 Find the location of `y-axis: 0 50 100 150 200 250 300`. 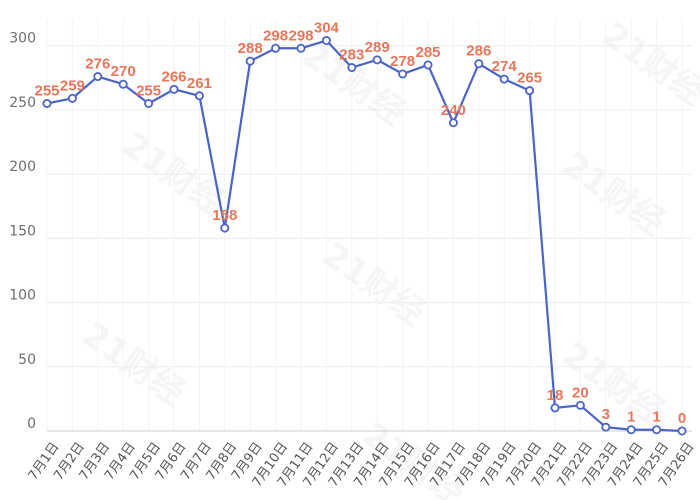

y-axis: 0 50 100 150 200 250 300 is located at coordinates (22, 231).